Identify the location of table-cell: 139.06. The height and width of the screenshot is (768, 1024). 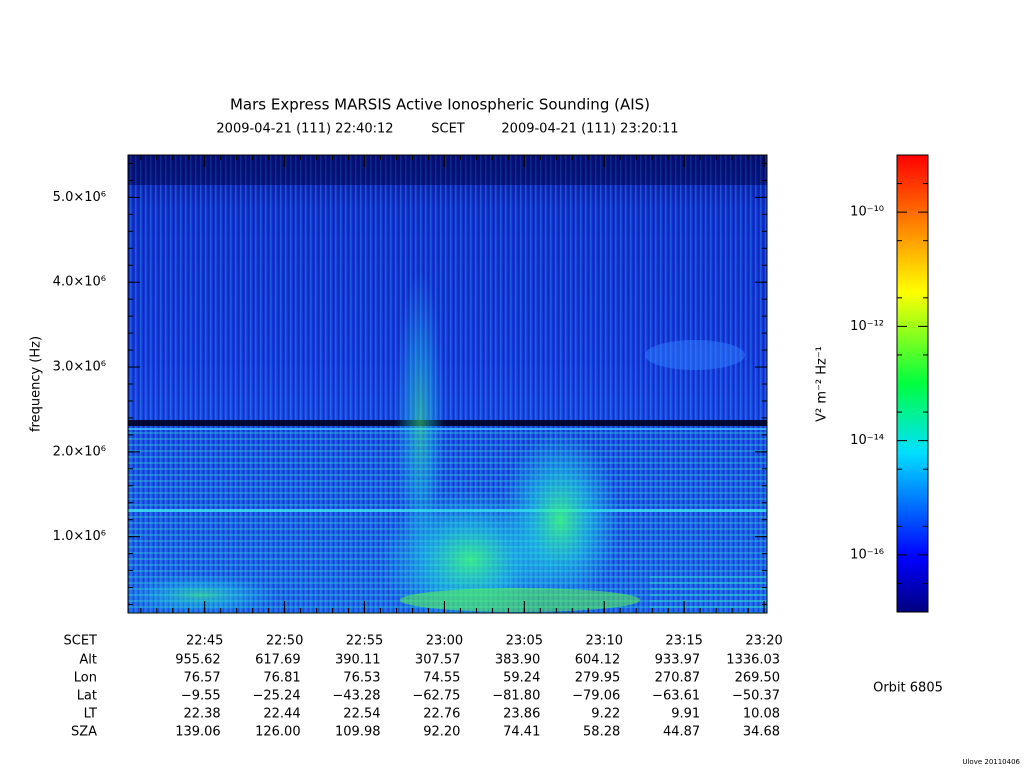
(198, 732).